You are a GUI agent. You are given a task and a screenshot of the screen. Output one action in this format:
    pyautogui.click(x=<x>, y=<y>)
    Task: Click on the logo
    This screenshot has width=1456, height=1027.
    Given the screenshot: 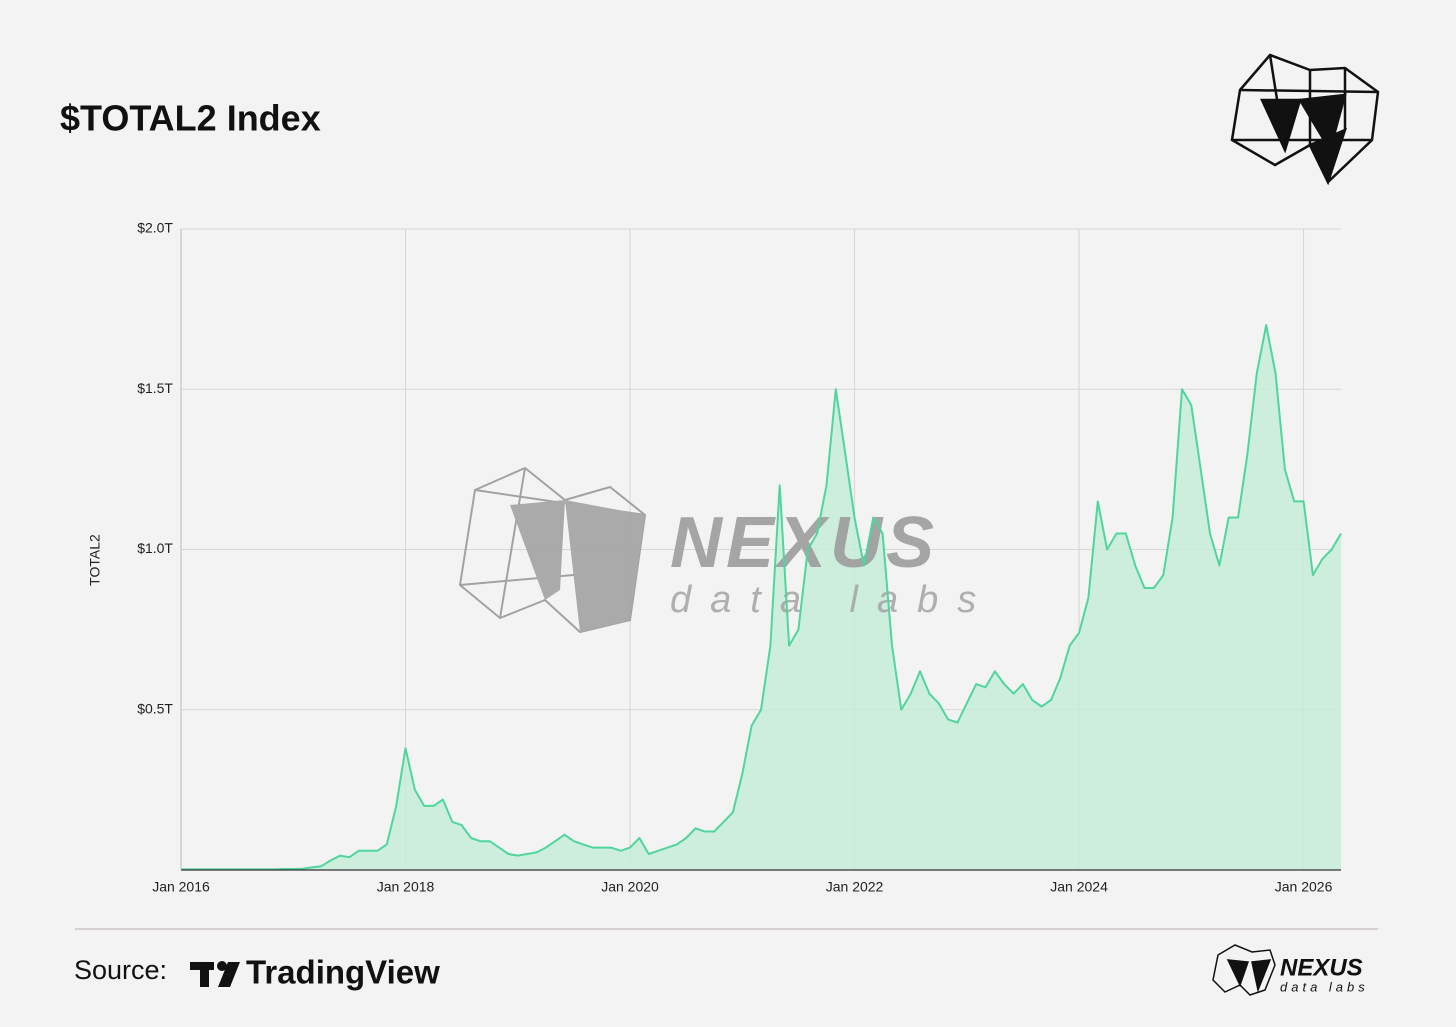 What is the action you would take?
    pyautogui.click(x=1305, y=119)
    